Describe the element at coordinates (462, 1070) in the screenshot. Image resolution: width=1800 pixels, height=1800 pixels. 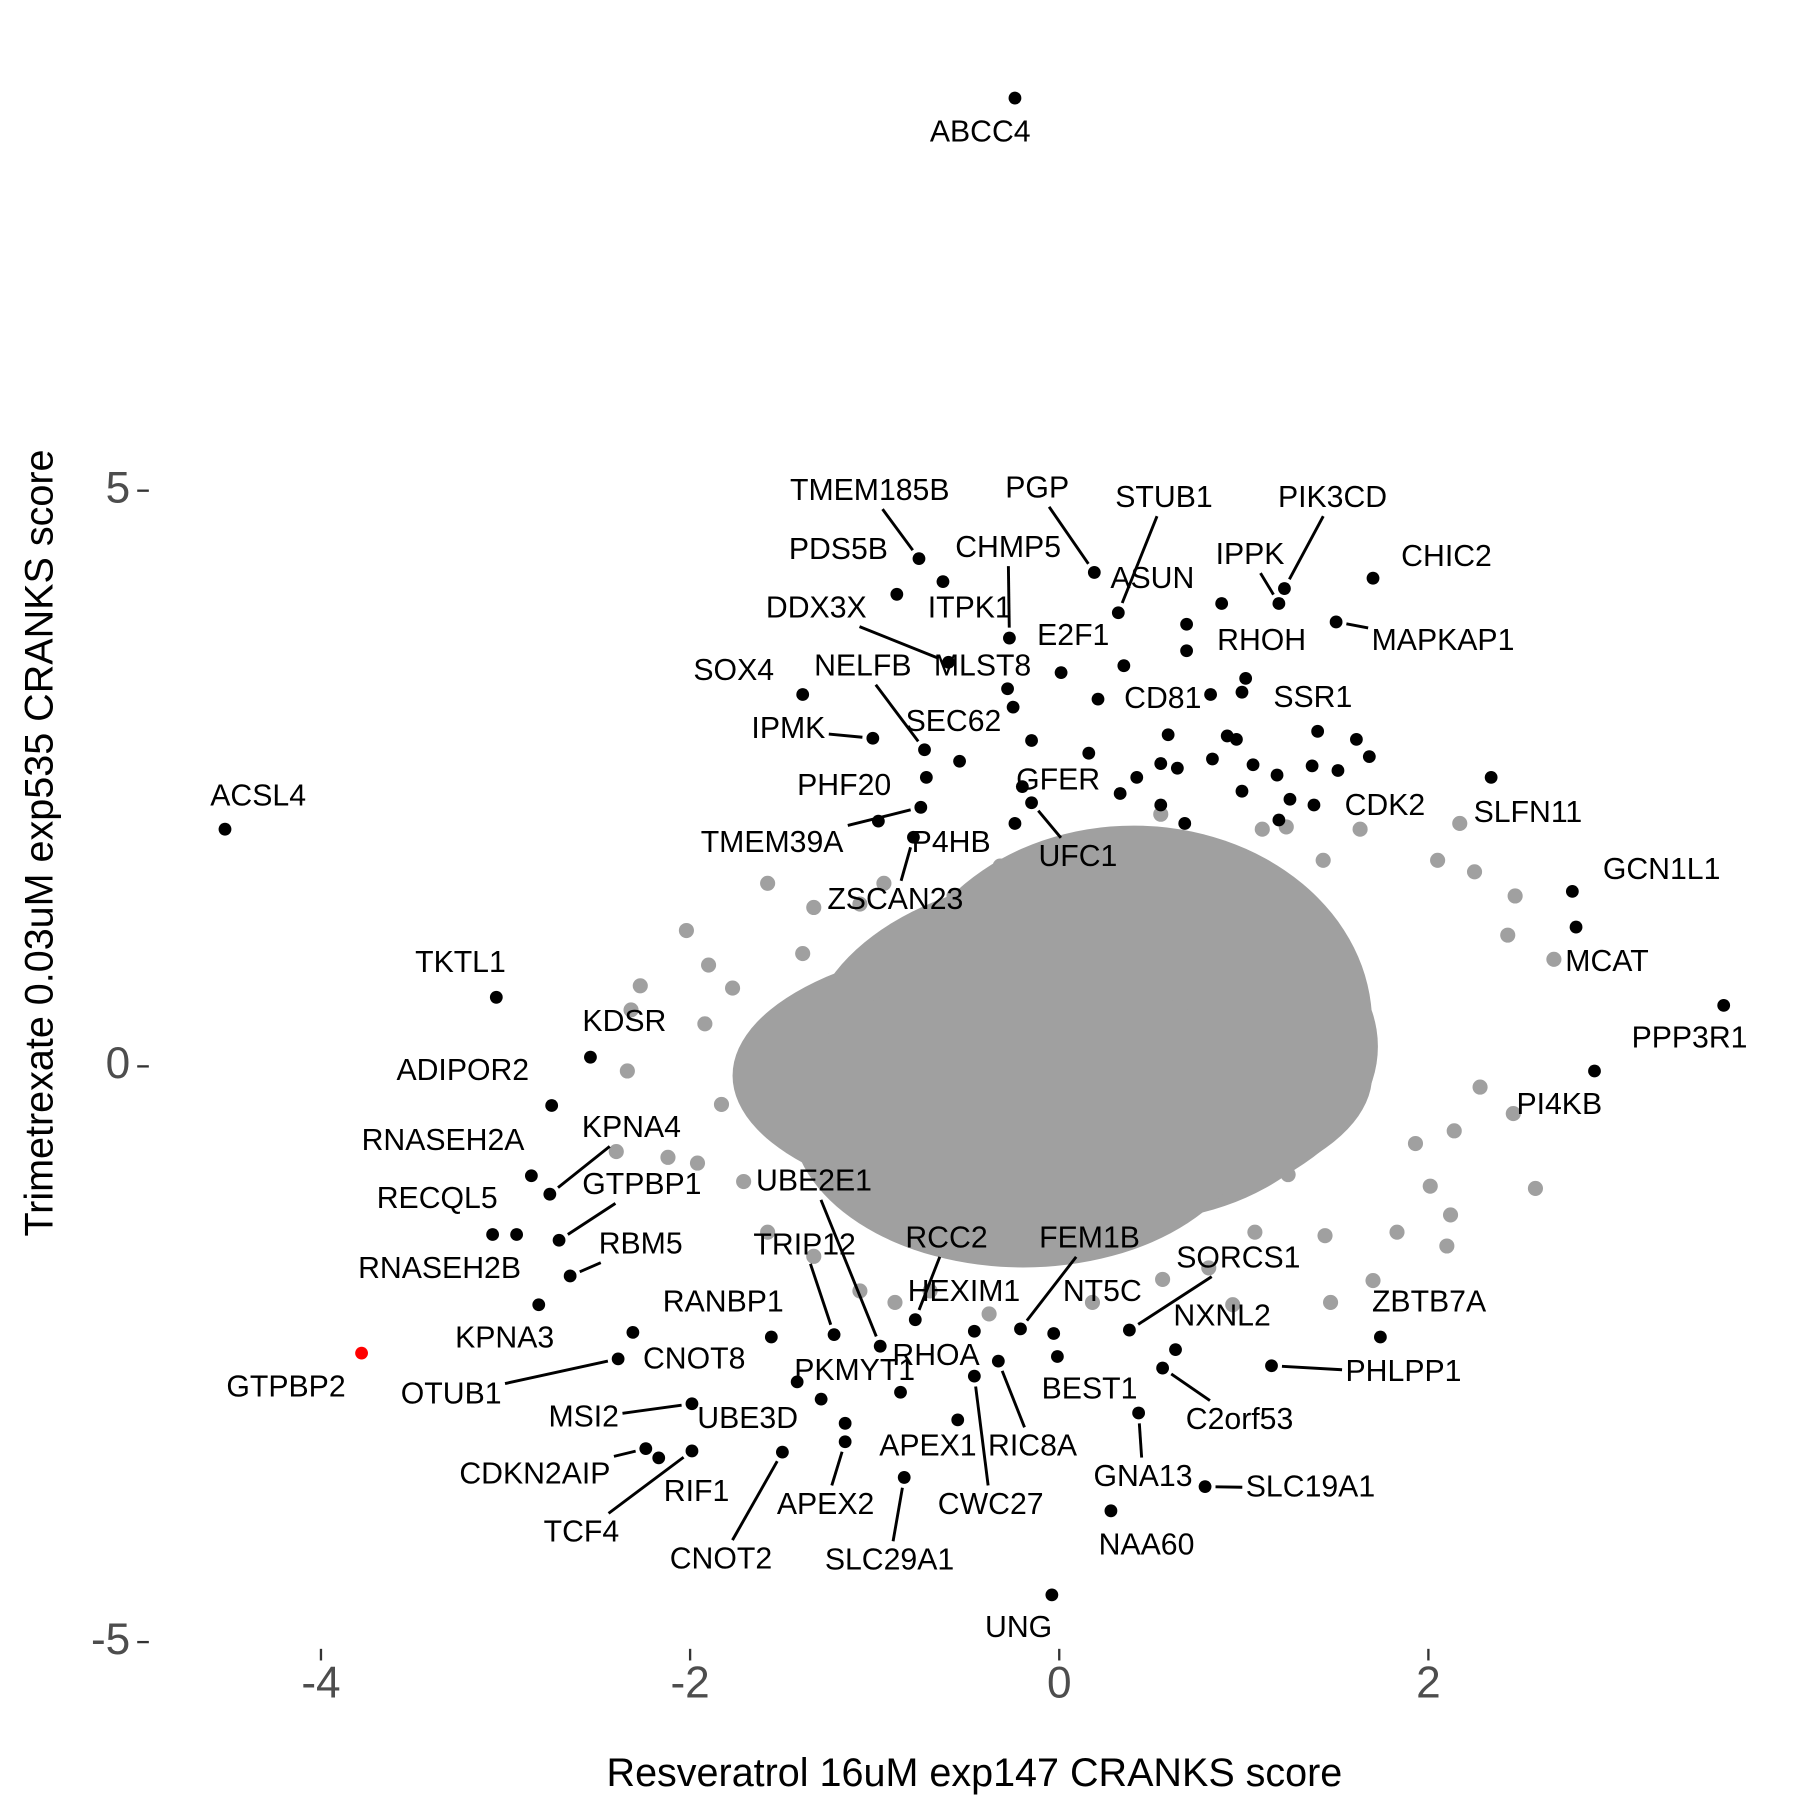
I see `point-label: ADIPOR2` at that location.